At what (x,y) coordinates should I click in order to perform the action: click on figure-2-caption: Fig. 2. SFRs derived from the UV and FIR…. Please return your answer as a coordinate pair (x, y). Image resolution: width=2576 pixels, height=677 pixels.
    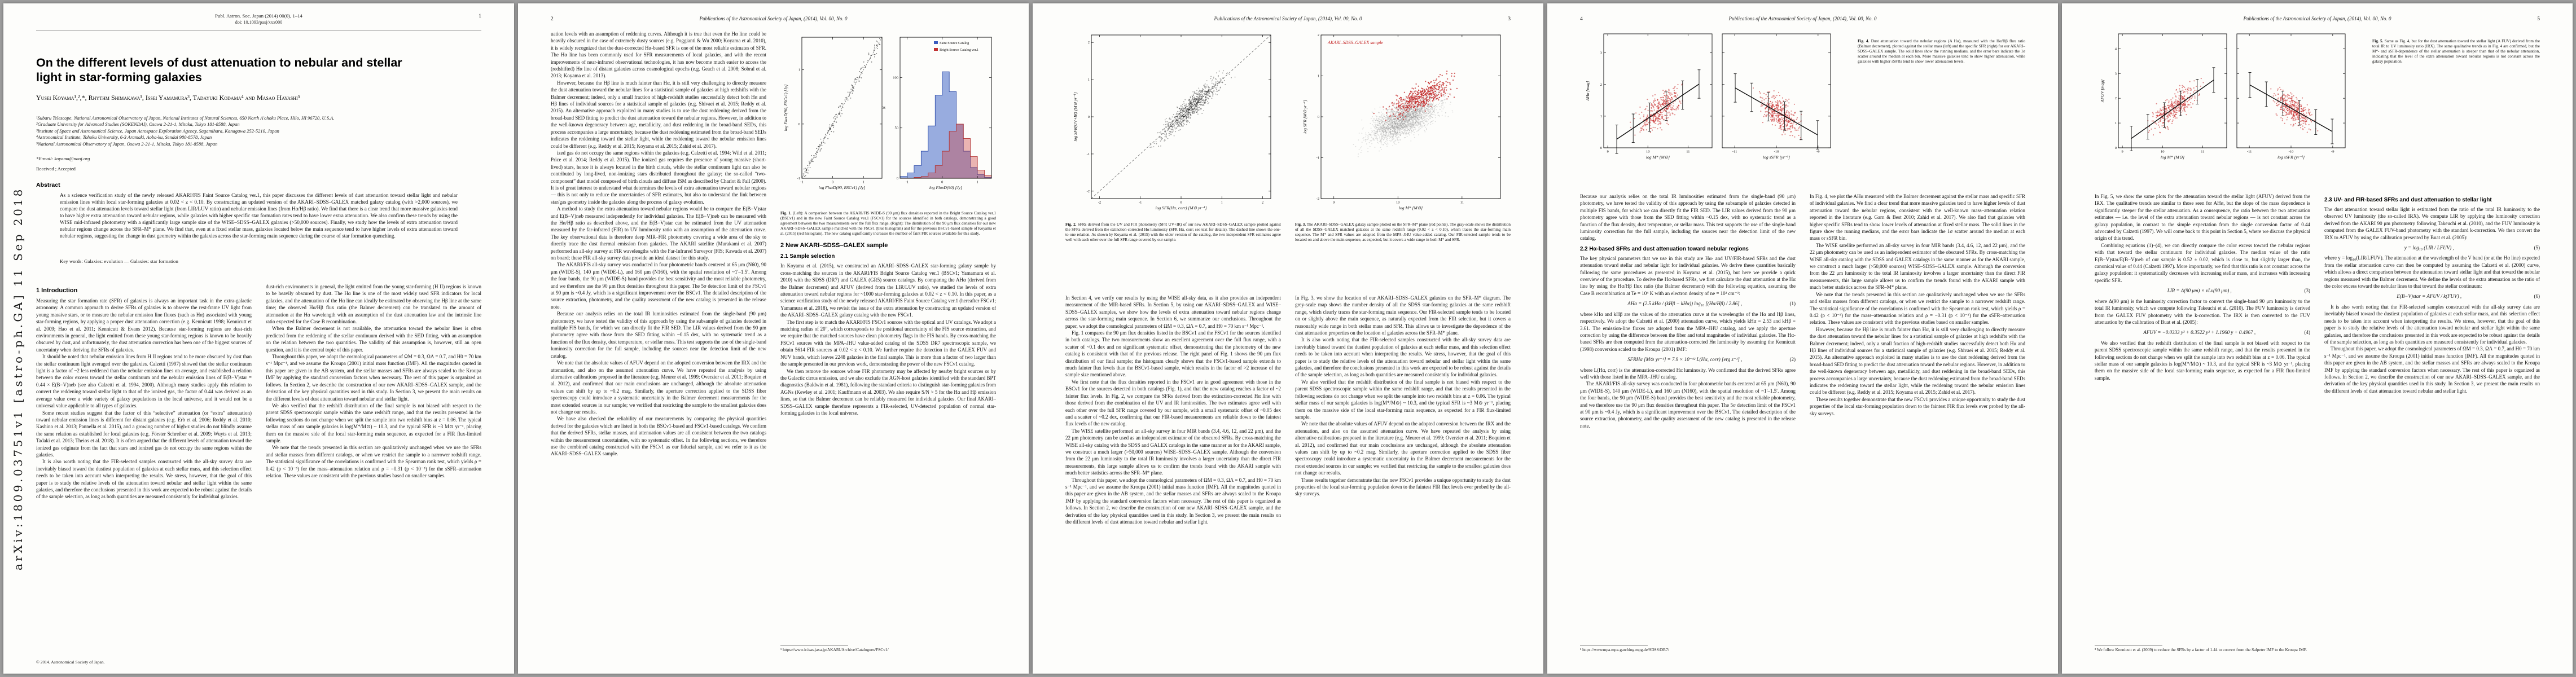
    Looking at the image, I should click on (1173, 232).